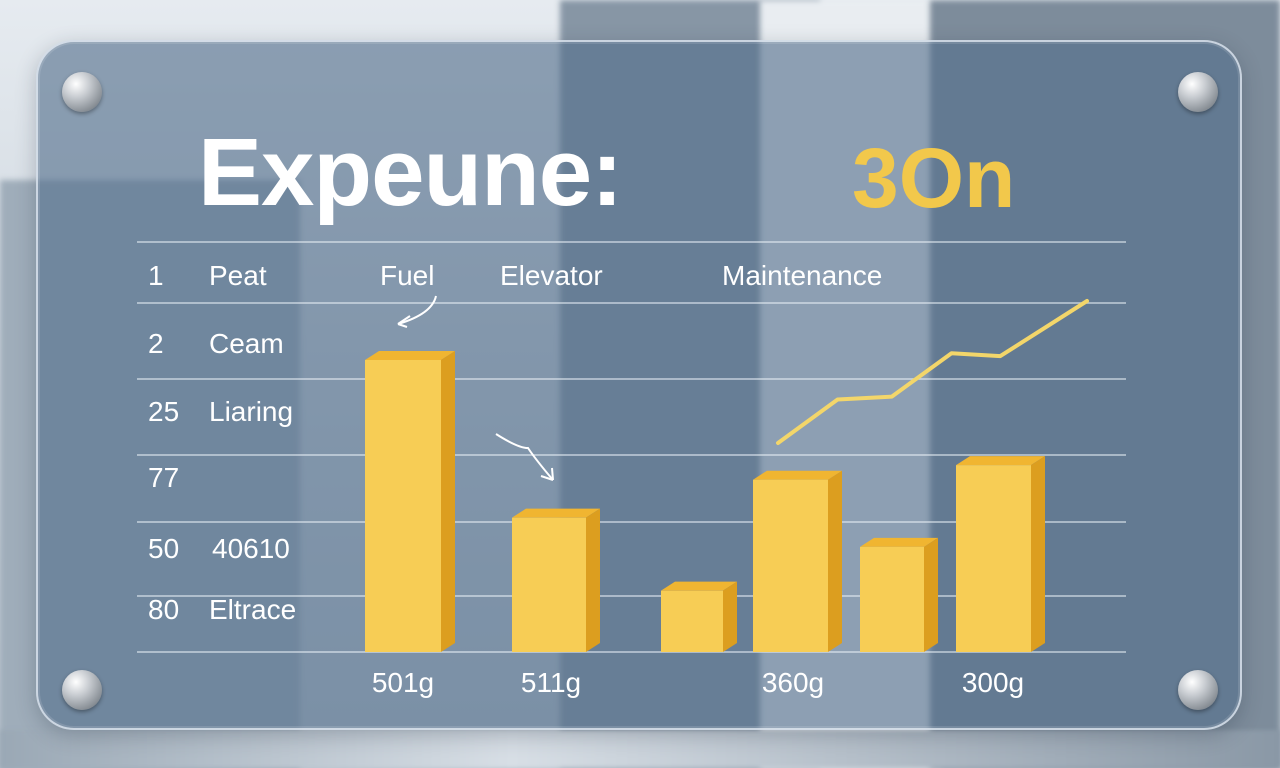 This screenshot has height=768, width=1280. I want to click on row-number: 77, so click(163, 477).